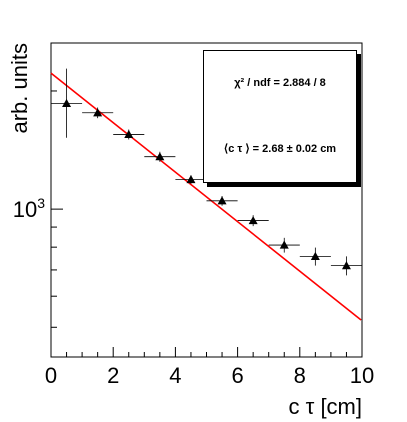 This screenshot has height=422, width=407. What do you see at coordinates (300, 375) in the screenshot?
I see `x-tick-label: 8` at bounding box center [300, 375].